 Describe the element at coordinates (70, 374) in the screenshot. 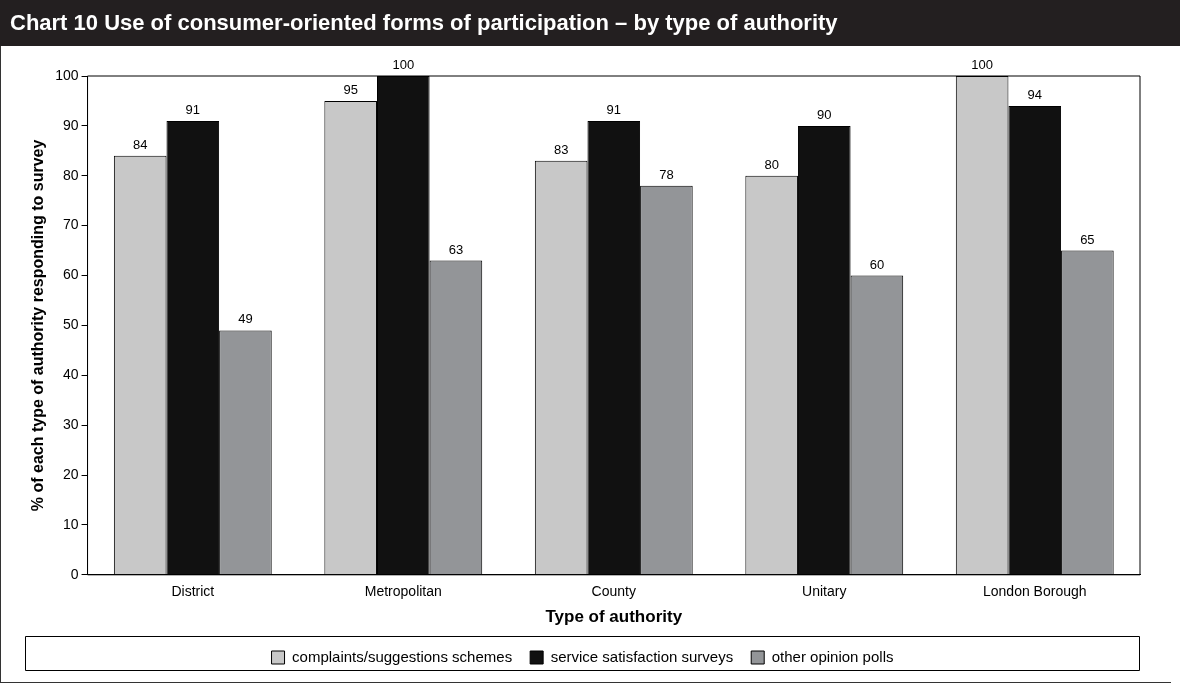

I see `y-tick-label: 40` at that location.